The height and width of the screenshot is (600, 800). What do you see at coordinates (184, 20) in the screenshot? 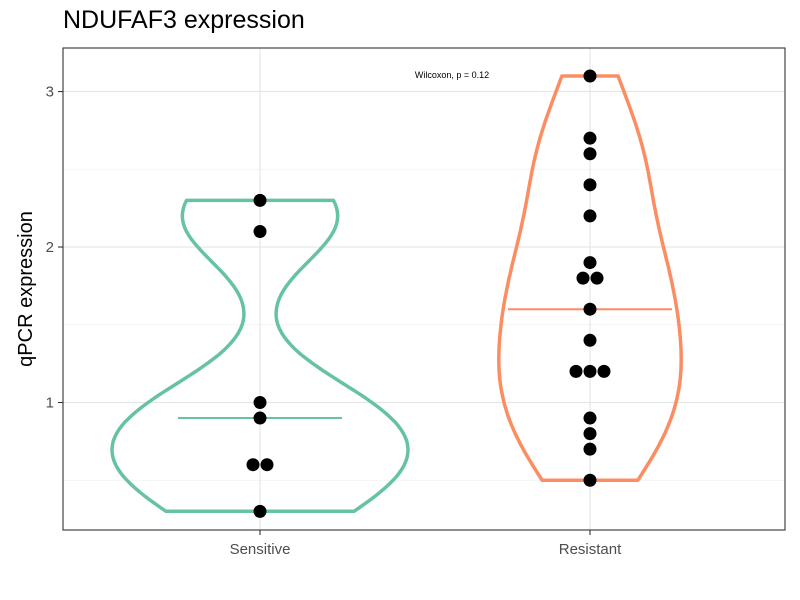
I see `chart-title: NDUFAF3 expression` at bounding box center [184, 20].